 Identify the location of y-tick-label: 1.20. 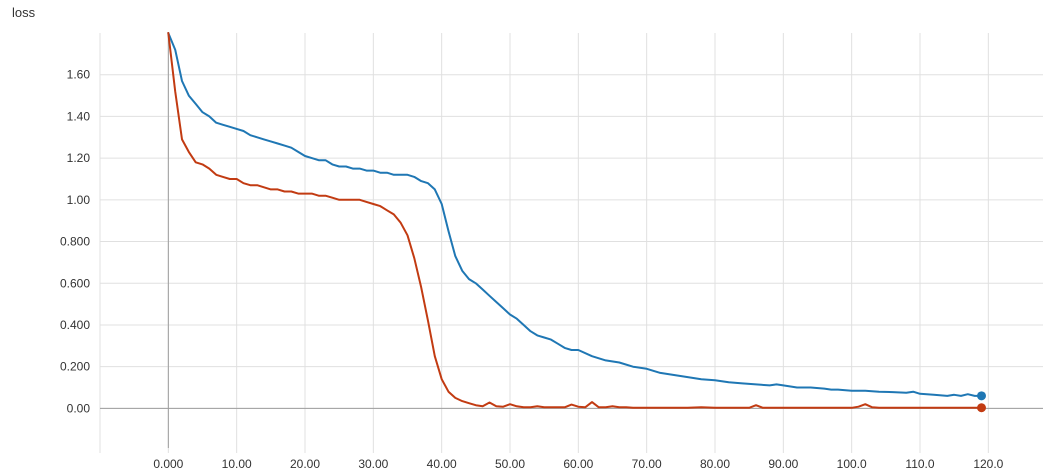
(79, 158).